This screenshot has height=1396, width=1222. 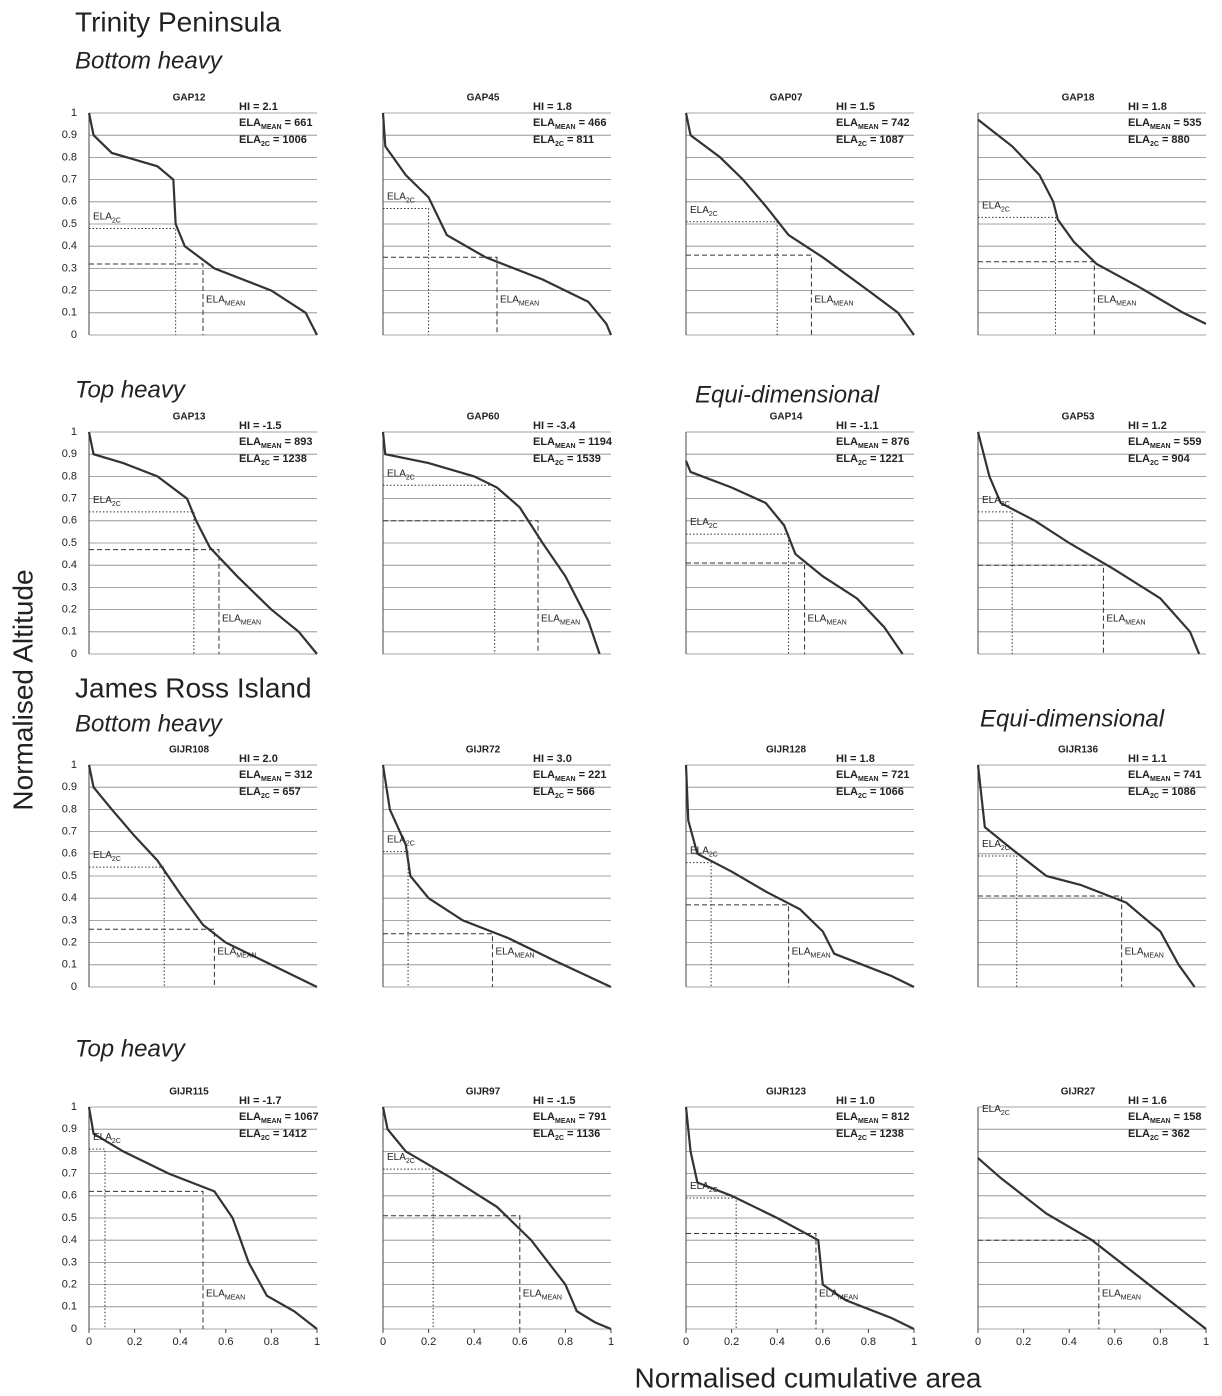 I want to click on hi-annotation: HI = 1.5, so click(x=855, y=107).